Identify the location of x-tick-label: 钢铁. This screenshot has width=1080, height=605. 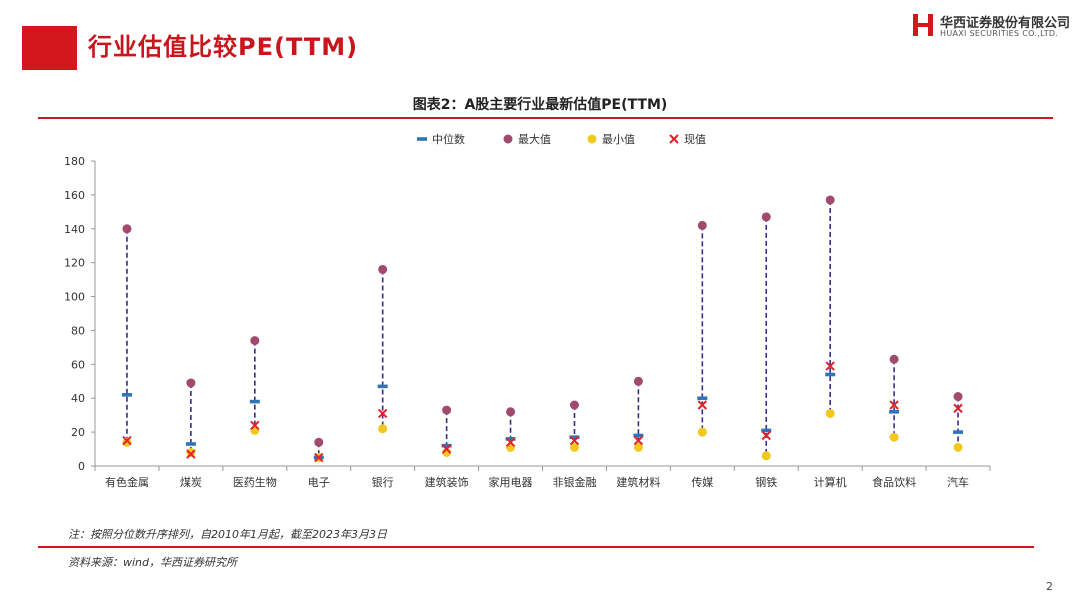
(766, 482).